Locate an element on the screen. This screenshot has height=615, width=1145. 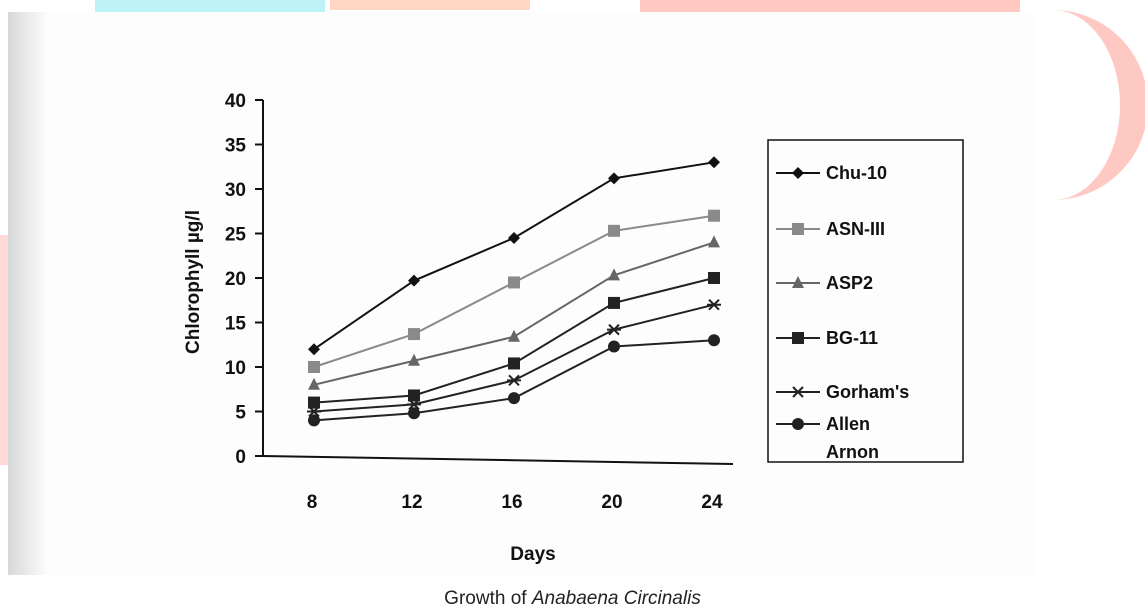
watermark-arc is located at coordinates (1092, 105).